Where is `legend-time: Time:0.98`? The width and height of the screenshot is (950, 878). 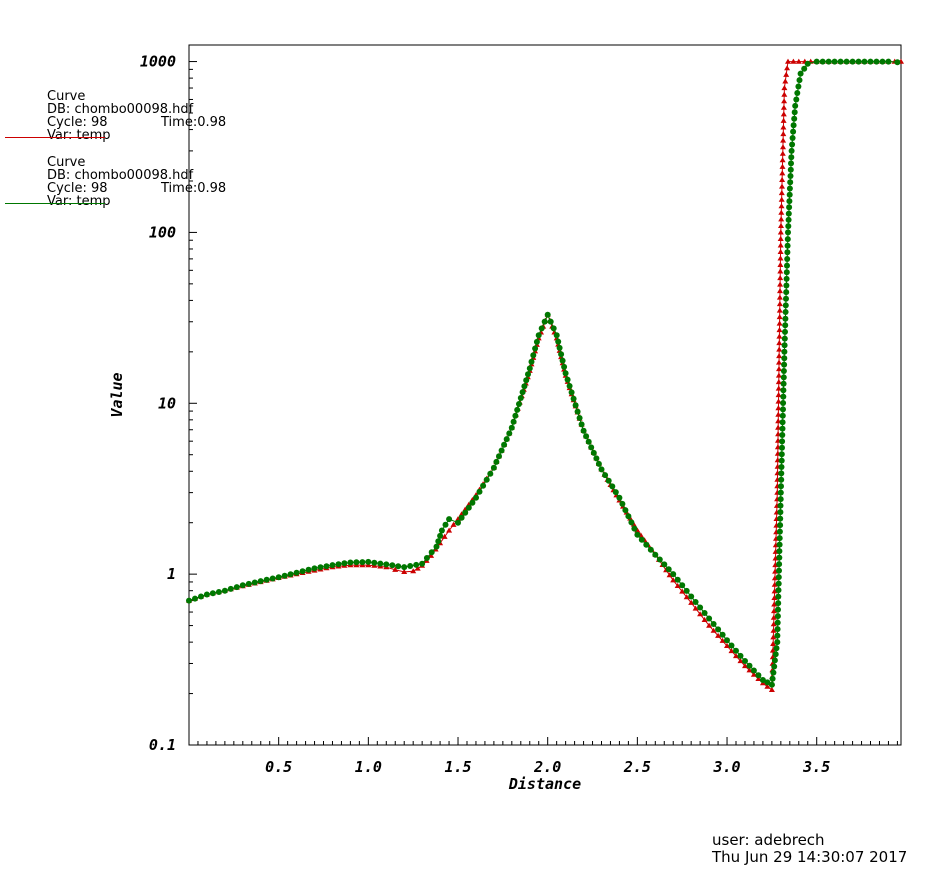 legend-time: Time:0.98 is located at coordinates (194, 122).